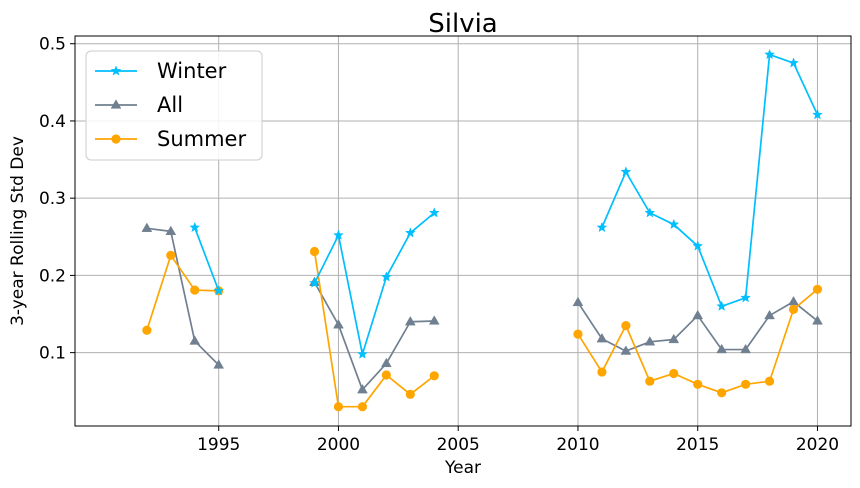  I want to click on y-tick-label: 0.3, so click(52, 199).